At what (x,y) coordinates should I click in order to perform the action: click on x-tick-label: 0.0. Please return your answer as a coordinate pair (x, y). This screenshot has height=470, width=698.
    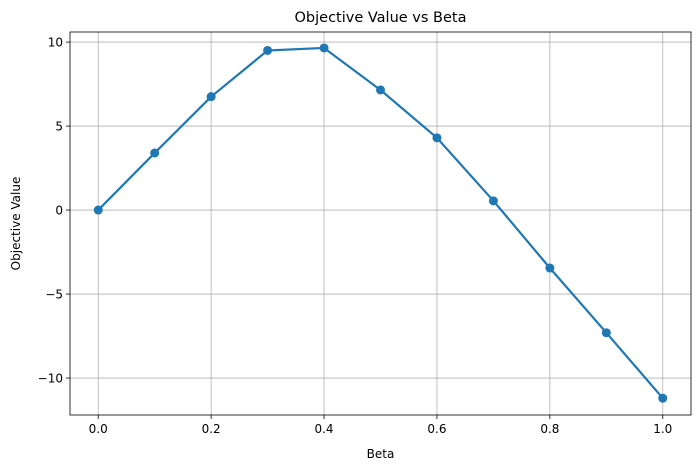
    Looking at the image, I should click on (98, 429).